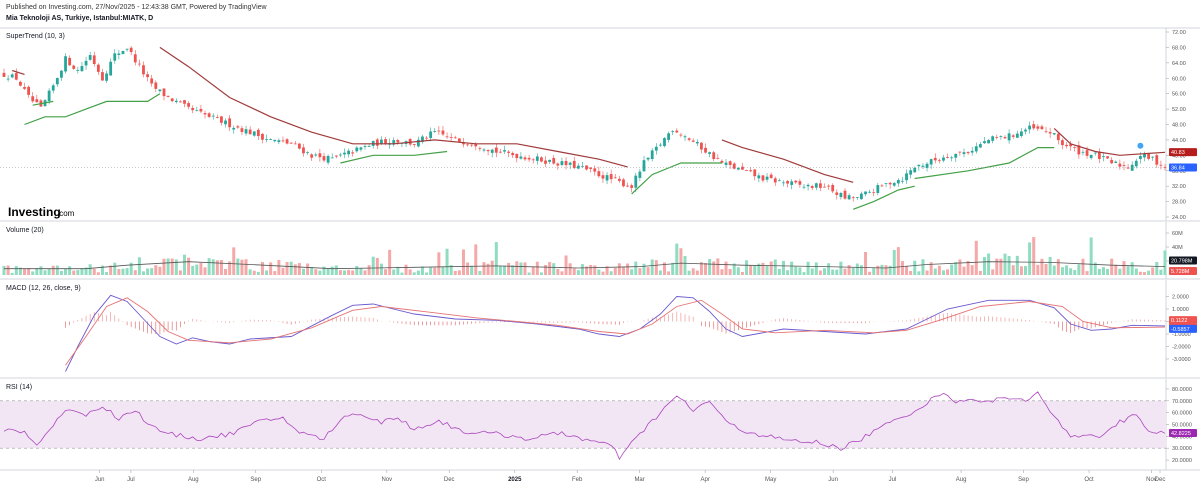  I want to click on x-tick-label: Aug, so click(193, 480).